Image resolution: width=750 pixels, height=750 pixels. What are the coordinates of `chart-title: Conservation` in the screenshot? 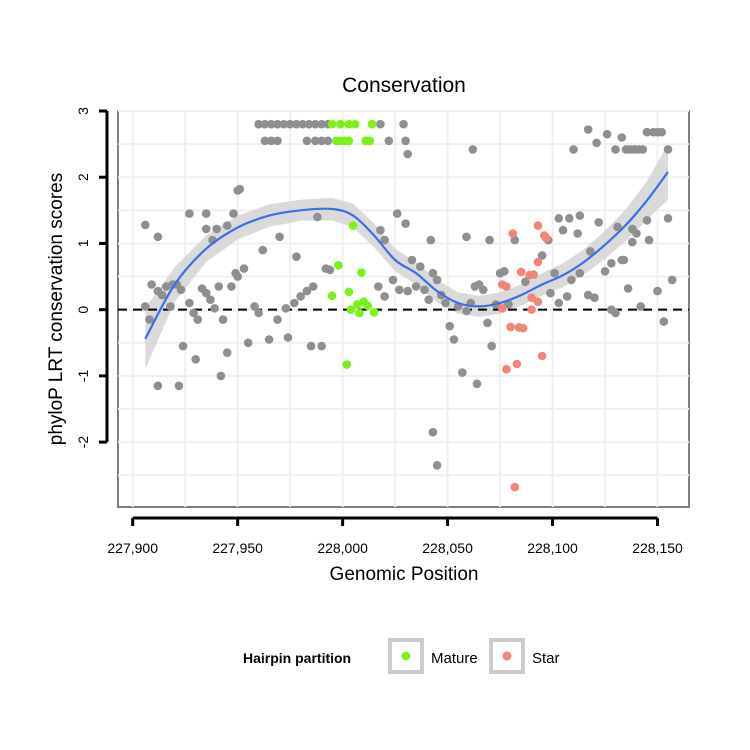 It's located at (404, 85).